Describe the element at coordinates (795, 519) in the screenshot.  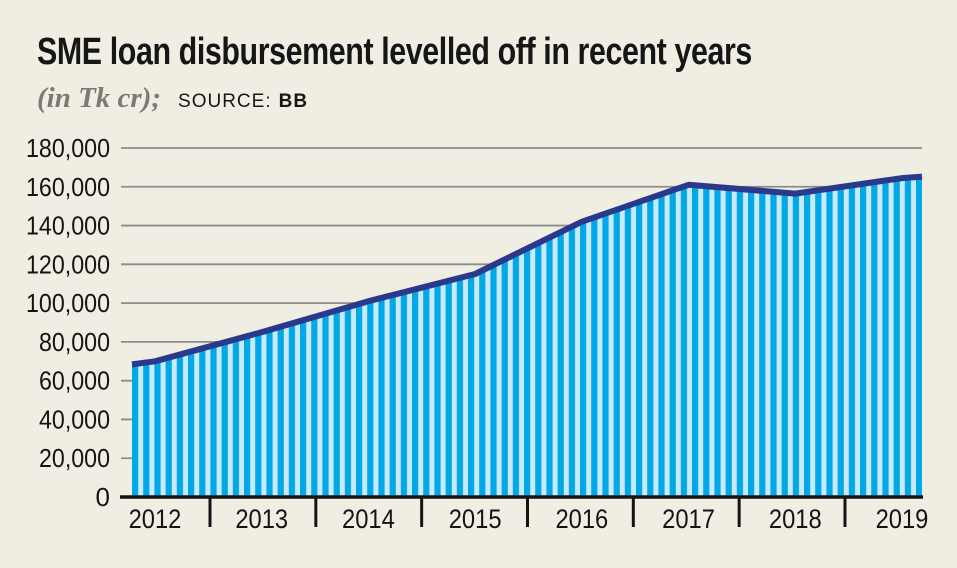
I see `x-axis-label: 2018` at that location.